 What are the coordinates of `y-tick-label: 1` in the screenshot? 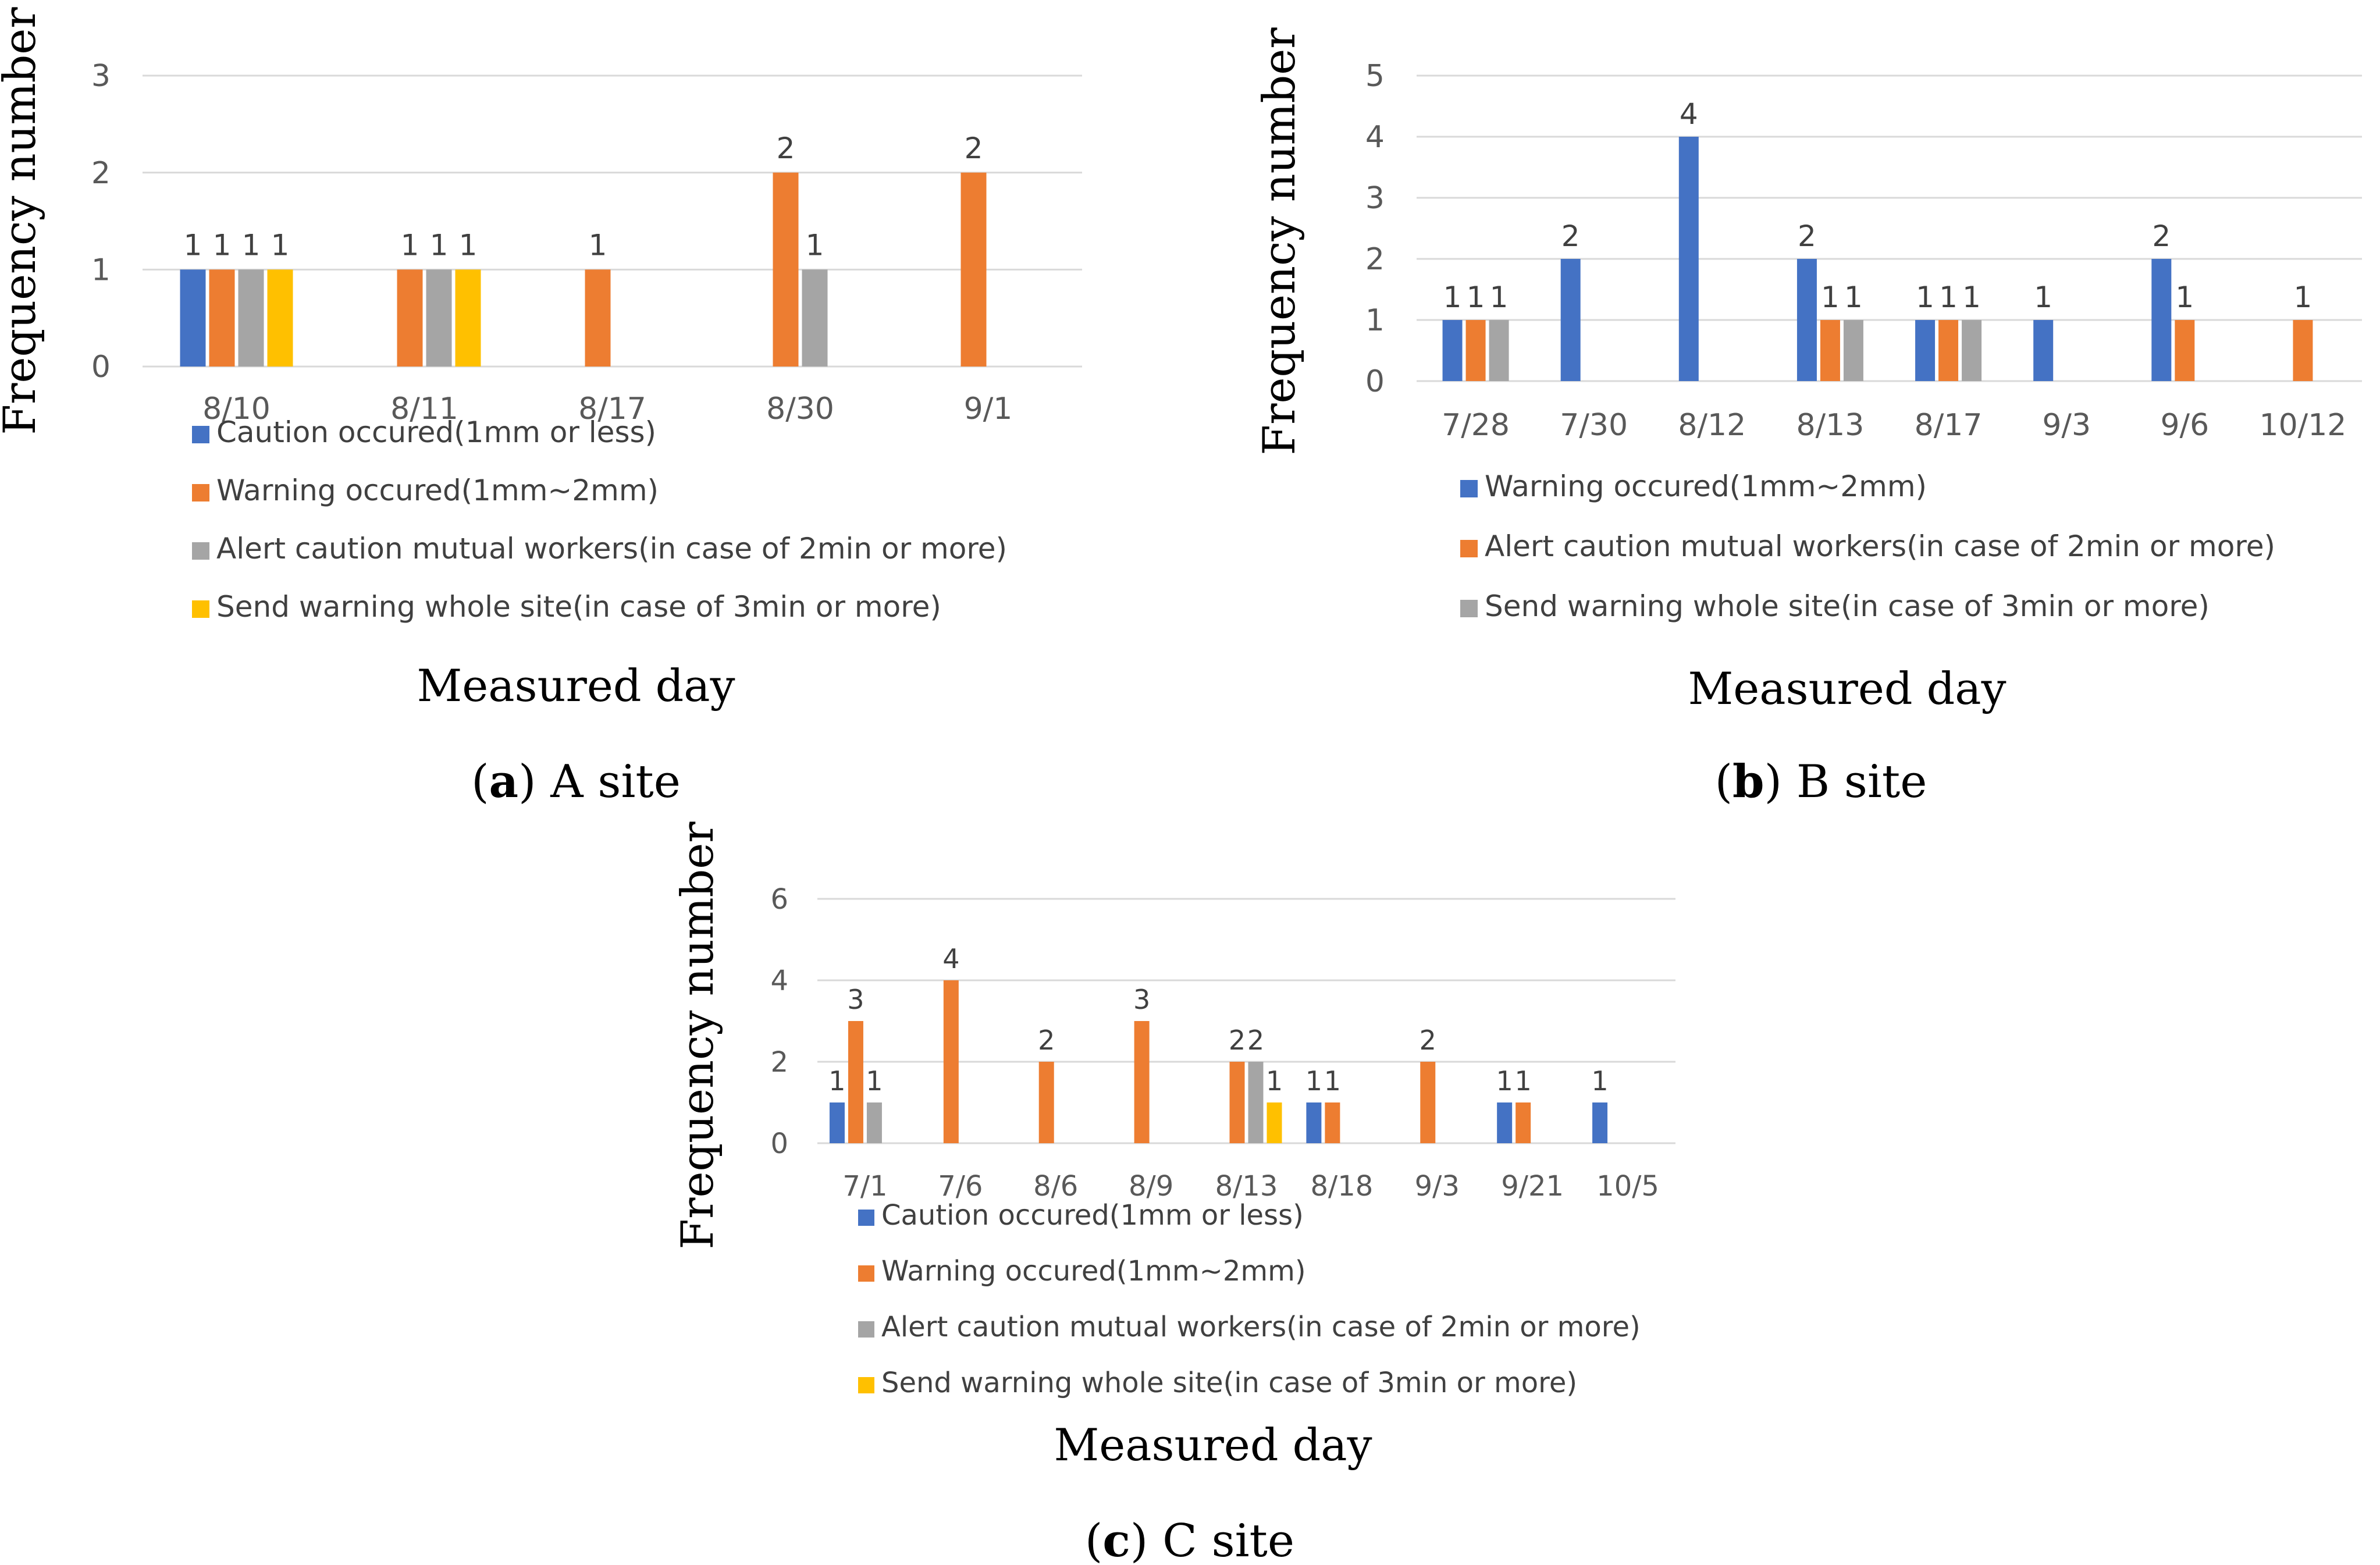 It's located at (101, 270).